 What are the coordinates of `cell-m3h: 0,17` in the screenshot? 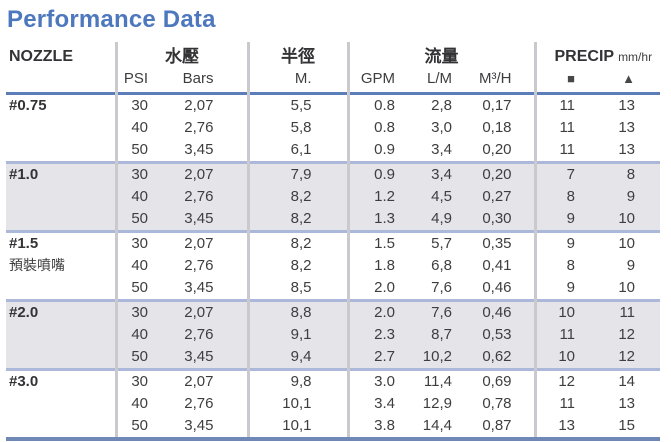 It's located at (494, 105).